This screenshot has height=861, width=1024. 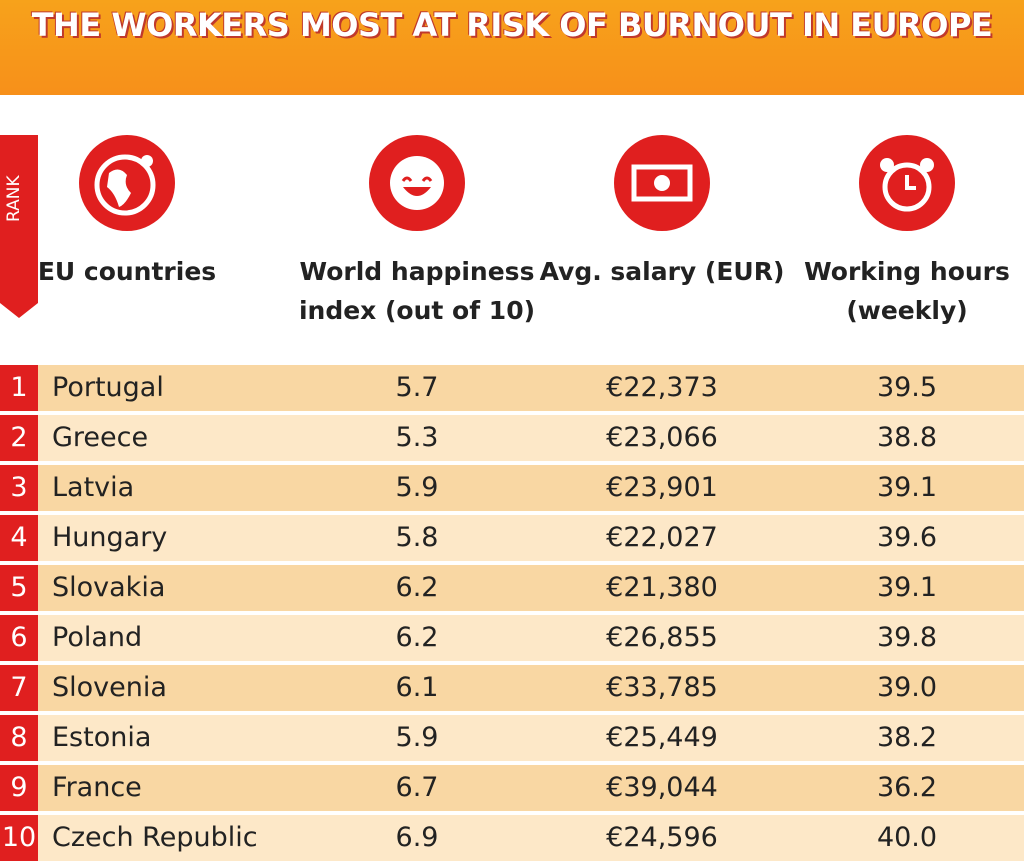 What do you see at coordinates (417, 537) in the screenshot?
I see `happiness: 5.8` at bounding box center [417, 537].